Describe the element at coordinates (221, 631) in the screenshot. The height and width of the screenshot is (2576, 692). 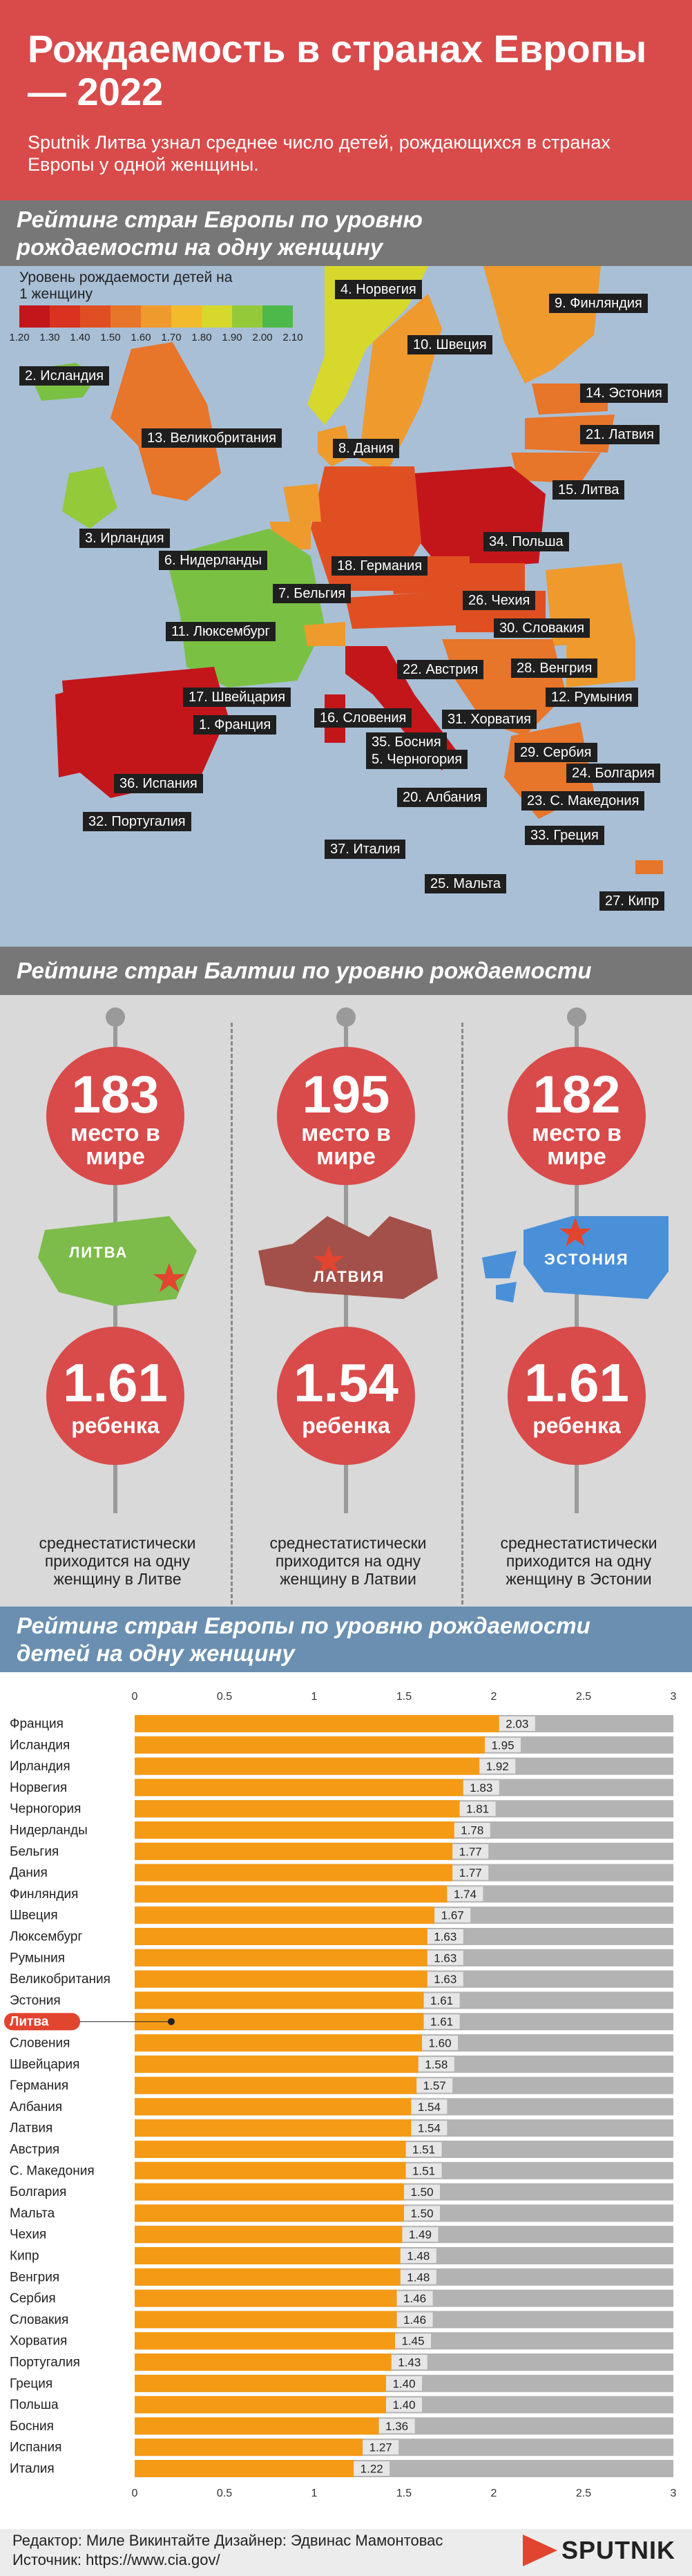
I see `map-country-label: 11. Люксембург` at that location.